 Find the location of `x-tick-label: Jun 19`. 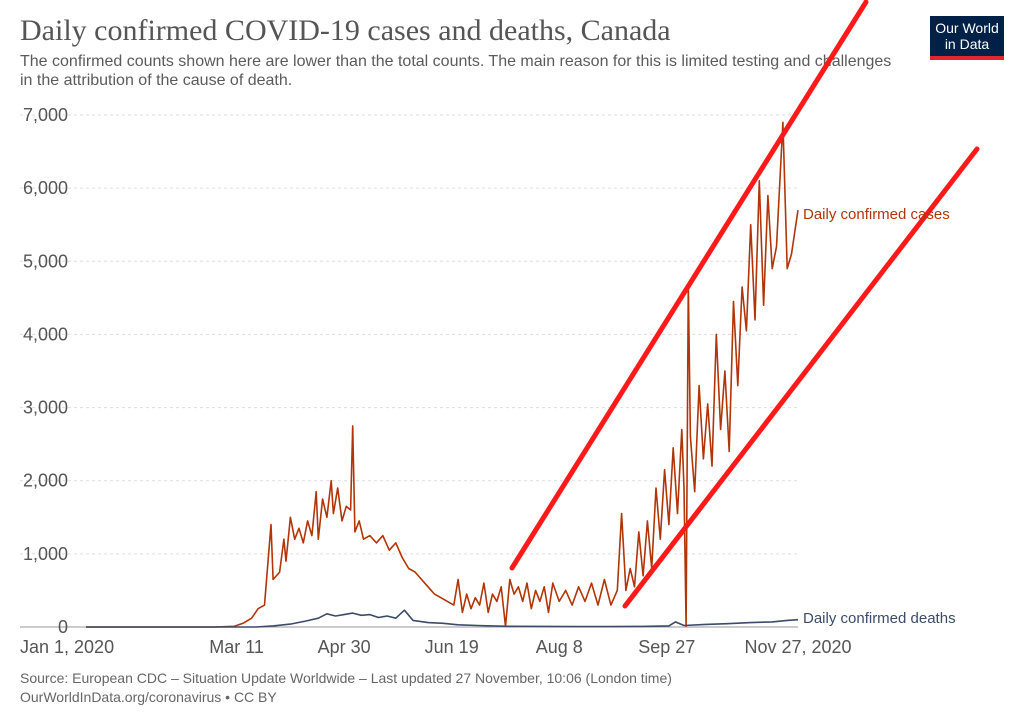

x-tick-label: Jun 19 is located at coordinates (452, 647).